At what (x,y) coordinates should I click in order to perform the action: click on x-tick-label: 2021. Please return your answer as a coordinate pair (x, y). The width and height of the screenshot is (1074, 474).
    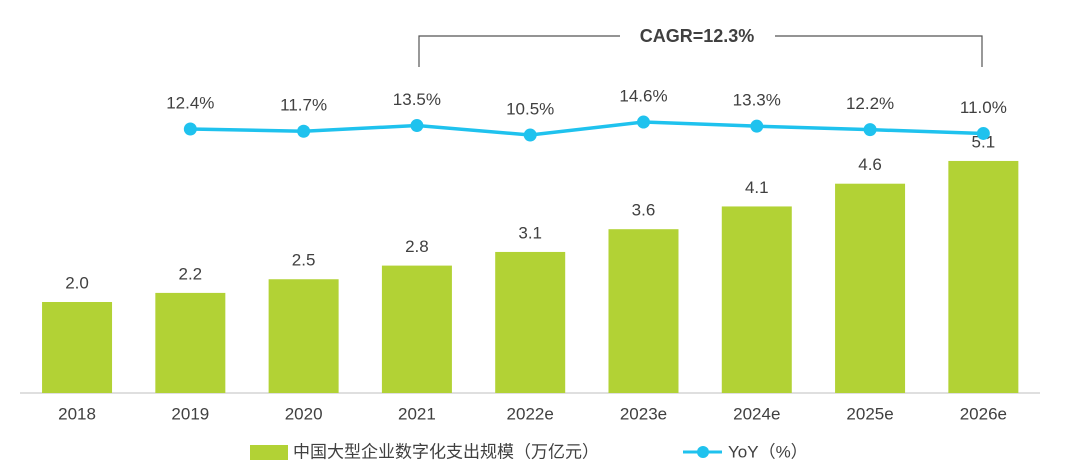
    Looking at the image, I should click on (417, 413).